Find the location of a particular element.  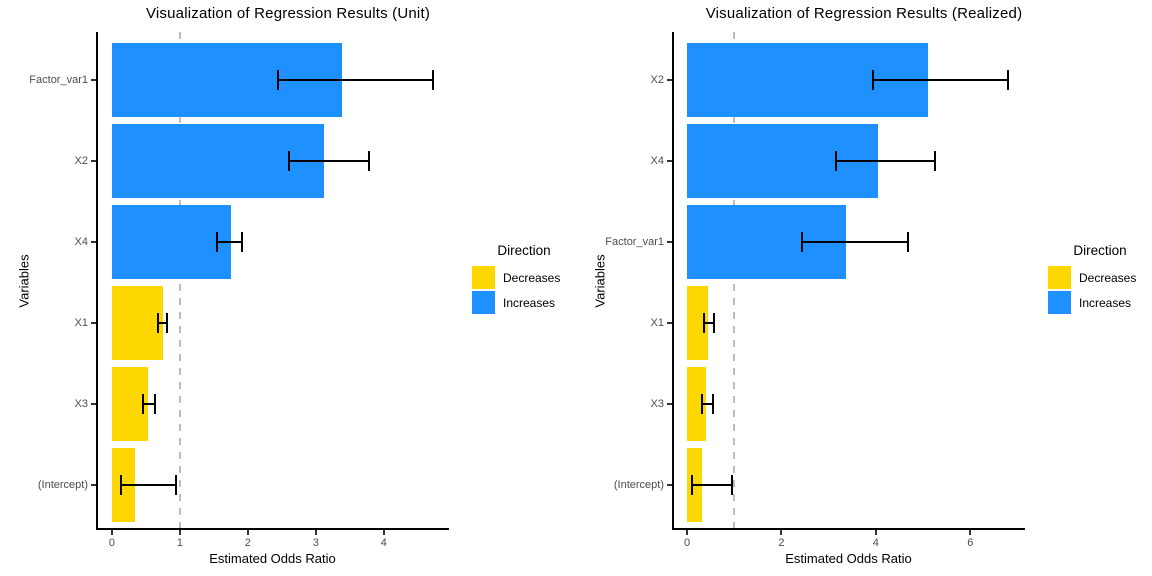

legend-item-increases: Increases is located at coordinates (1100, 302).